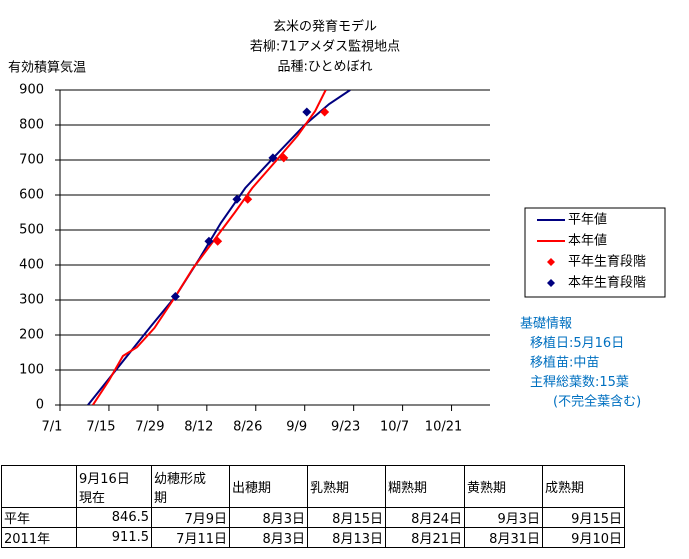  What do you see at coordinates (503, 537) in the screenshot?
I see `table-cell: 8月31日` at bounding box center [503, 537].